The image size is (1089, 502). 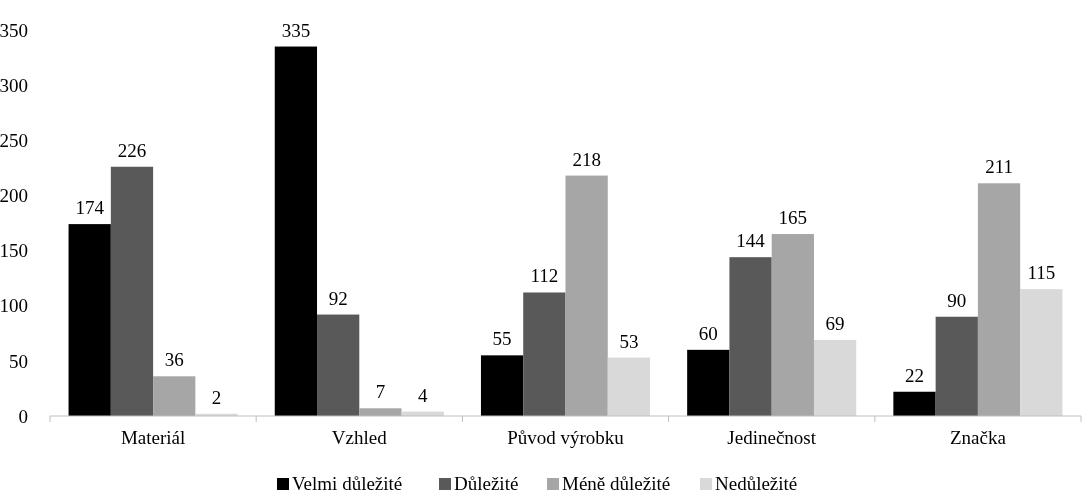 What do you see at coordinates (296, 30) in the screenshot?
I see `data-label: 335` at bounding box center [296, 30].